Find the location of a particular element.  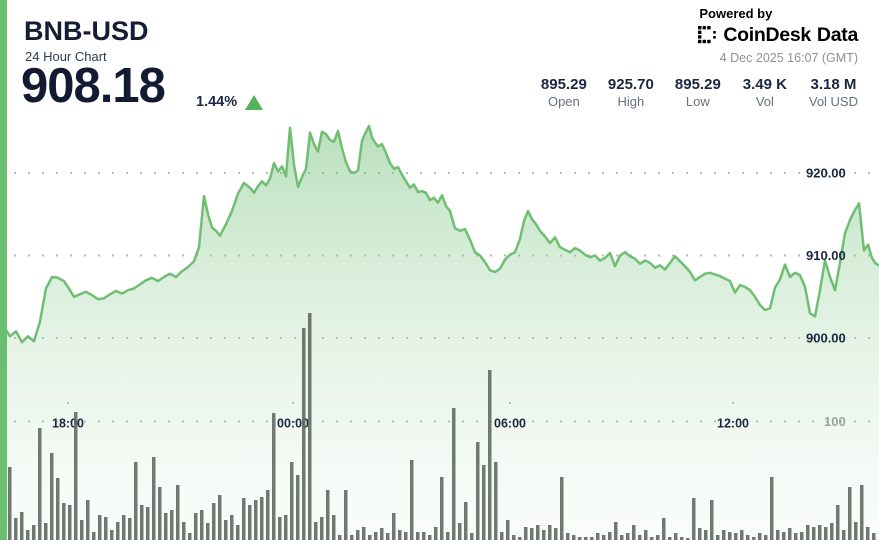

stat-volume-usd: 3.18 M Vol USD is located at coordinates (833, 92).